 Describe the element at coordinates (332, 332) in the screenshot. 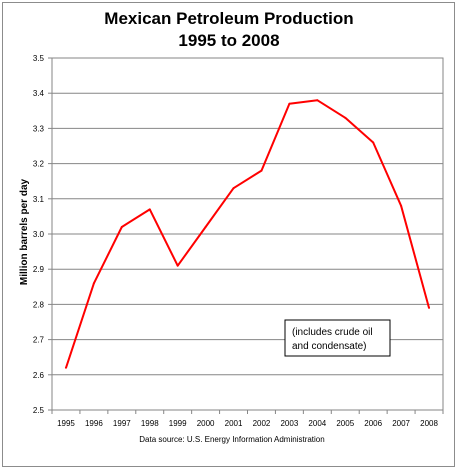

I see `annotation-line-1: (includes crude oil` at that location.